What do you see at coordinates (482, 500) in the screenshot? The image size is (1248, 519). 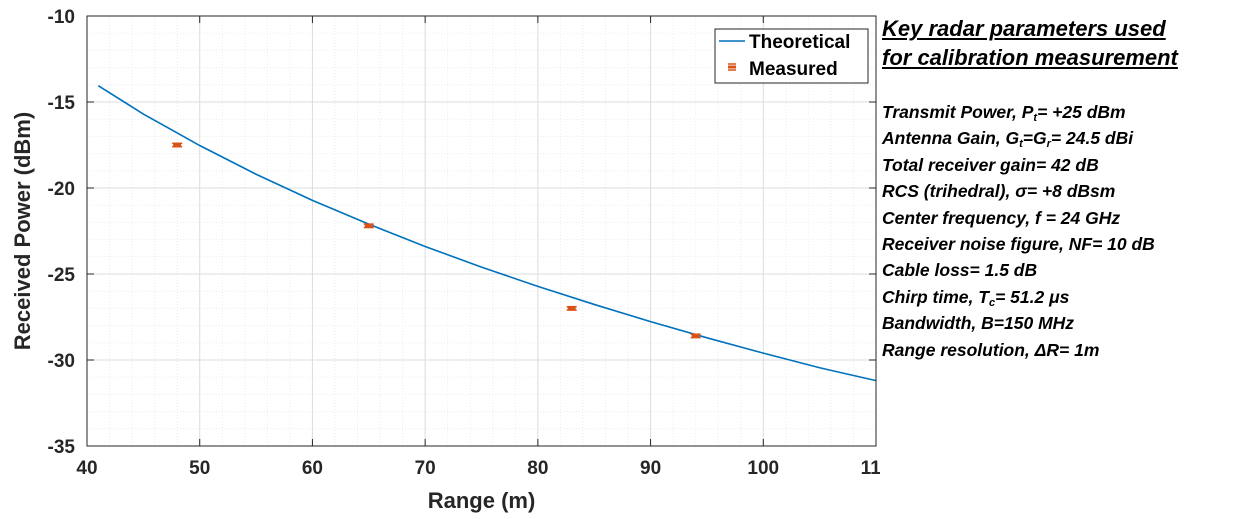 I see `x-axis-title: Range (m)` at bounding box center [482, 500].